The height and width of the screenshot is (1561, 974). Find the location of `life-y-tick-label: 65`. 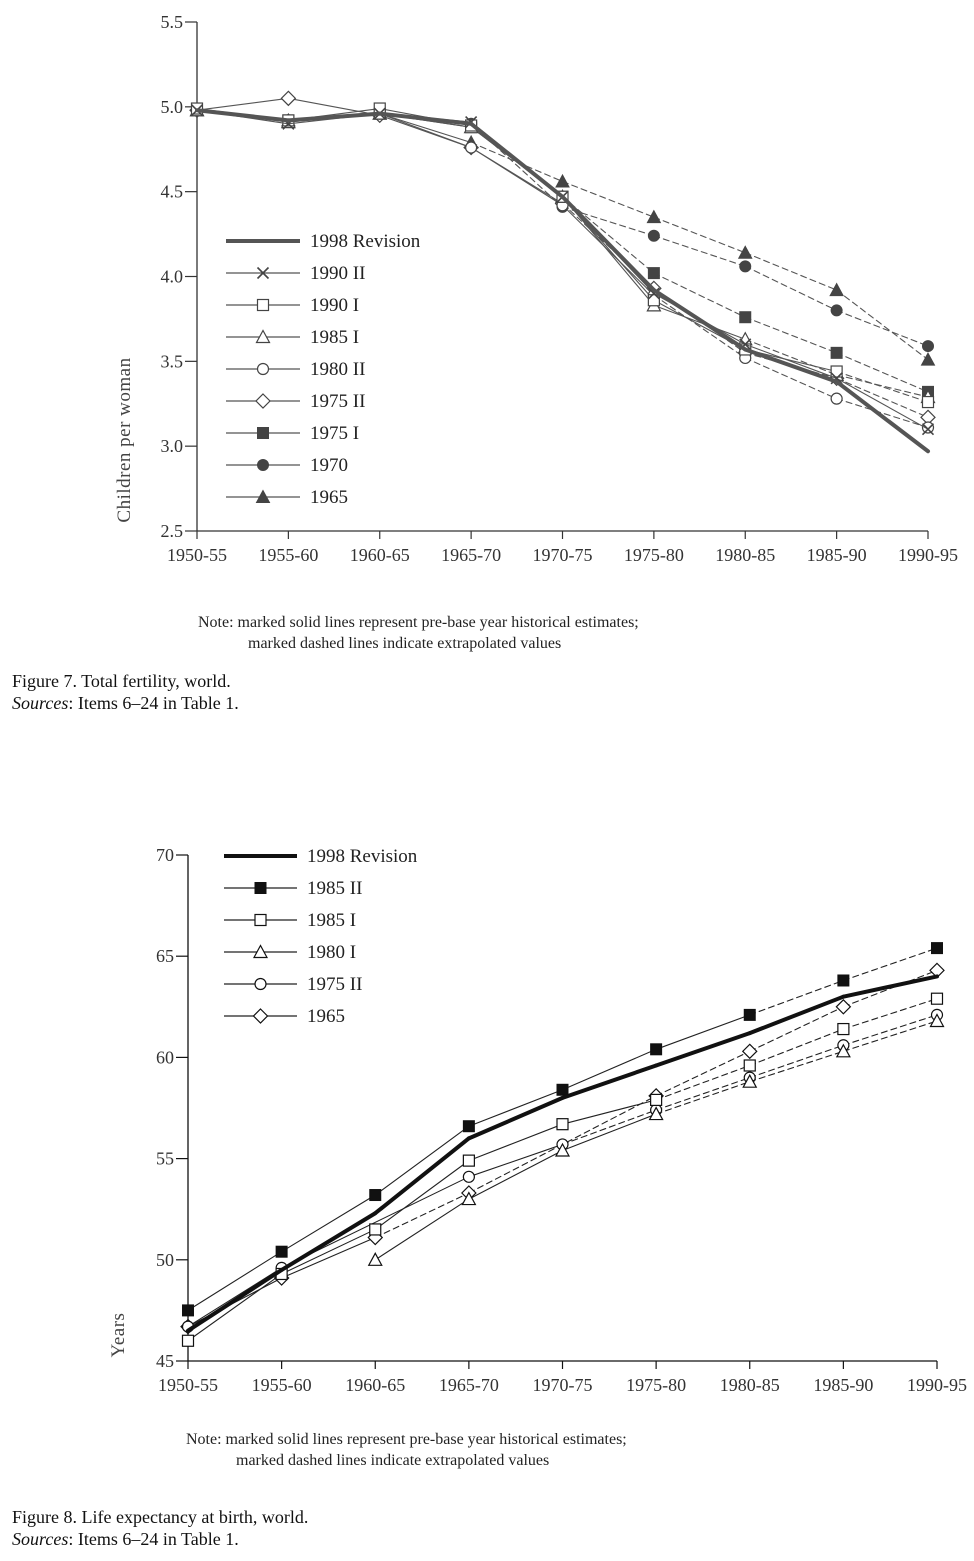

life-y-tick-label: 65 is located at coordinates (165, 956).